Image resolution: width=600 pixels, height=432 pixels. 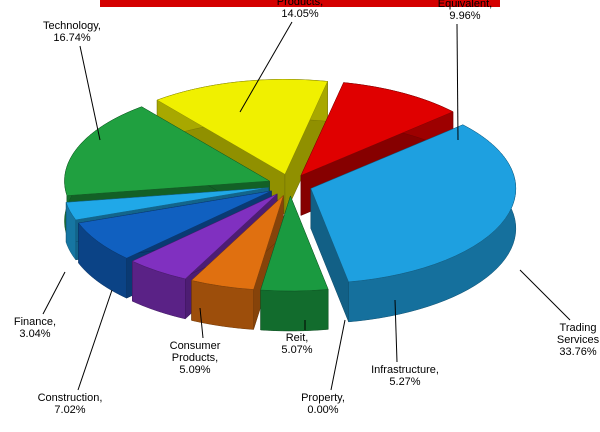 I want to click on slice-label: Construction,, so click(x=70, y=398).